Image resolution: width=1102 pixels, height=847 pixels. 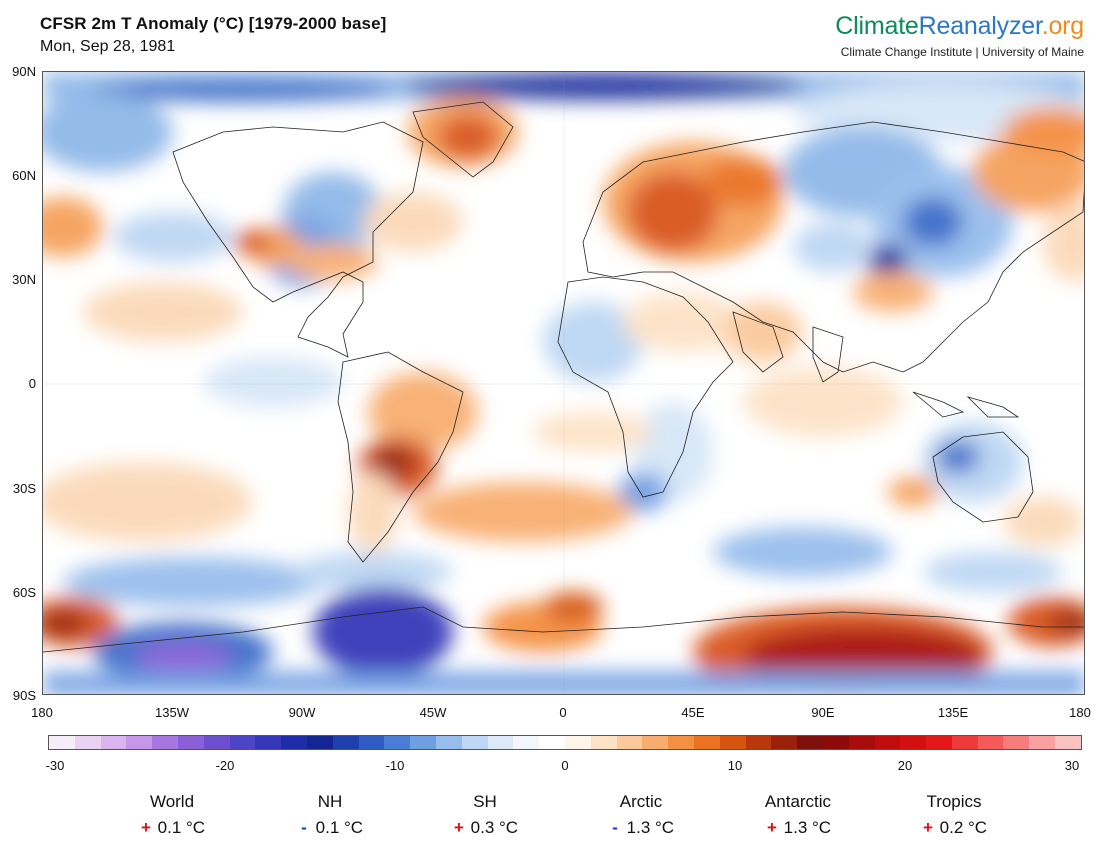 I want to click on region-name: Tropics, so click(x=954, y=801).